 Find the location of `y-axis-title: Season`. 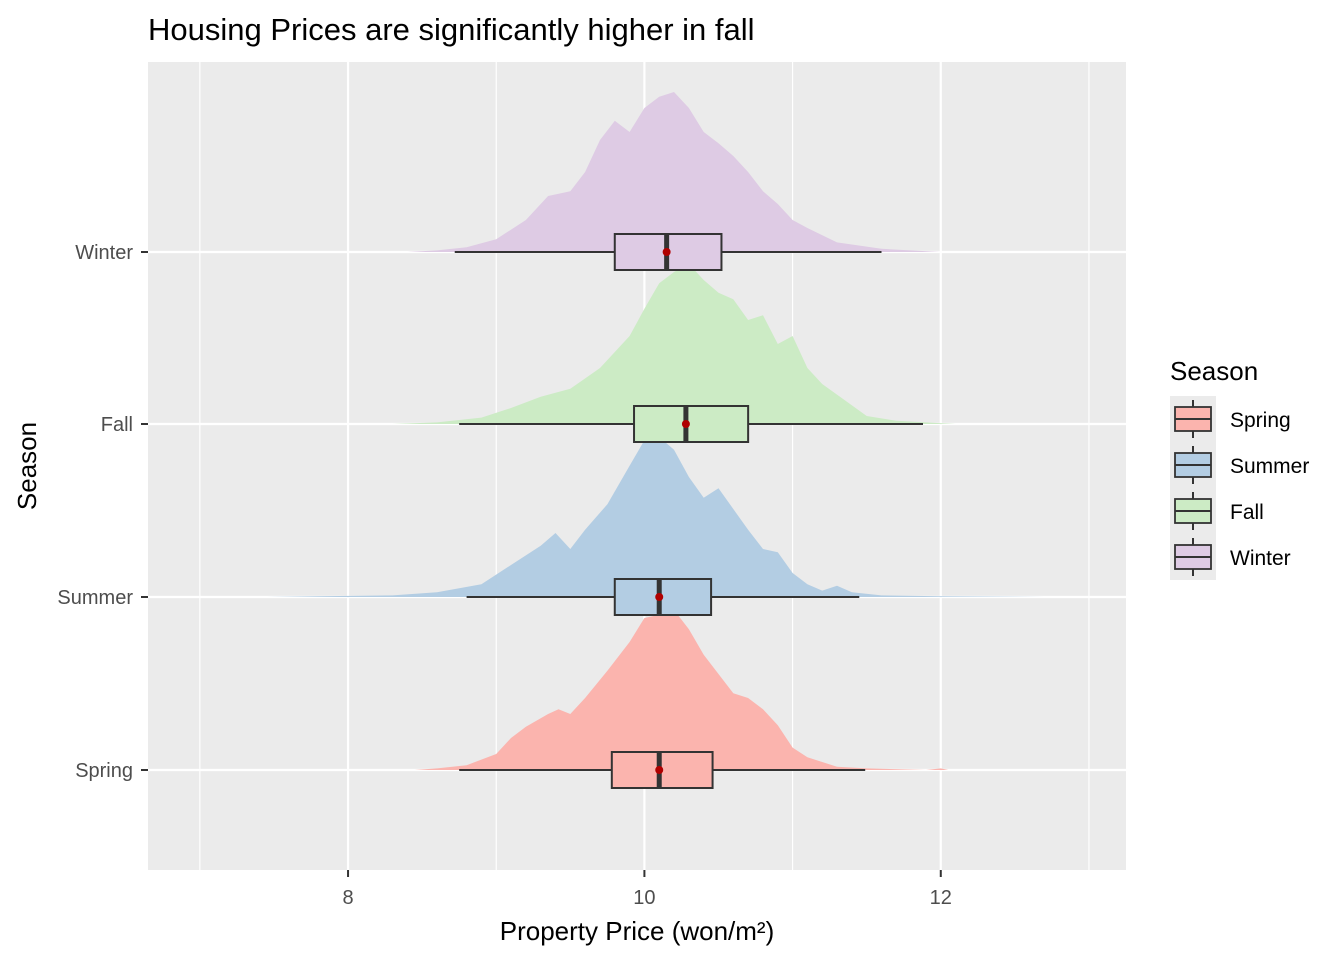

y-axis-title: Season is located at coordinates (27, 466).